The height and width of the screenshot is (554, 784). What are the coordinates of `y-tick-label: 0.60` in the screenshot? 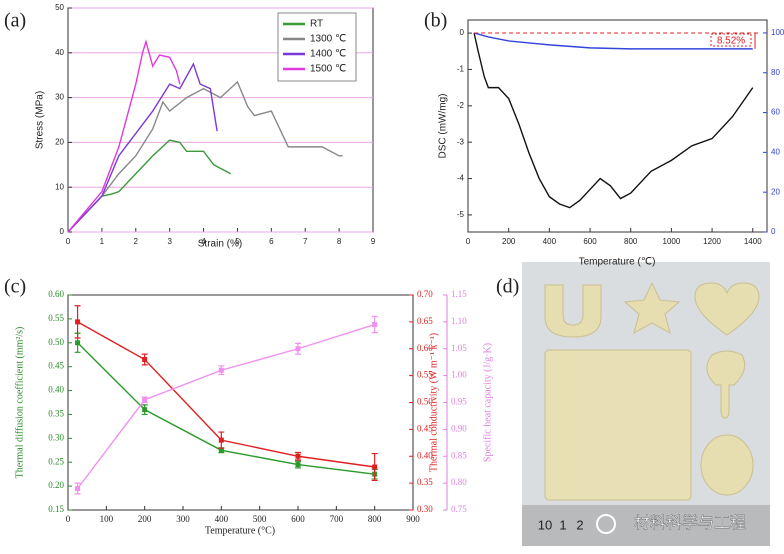 It's located at (56, 294).